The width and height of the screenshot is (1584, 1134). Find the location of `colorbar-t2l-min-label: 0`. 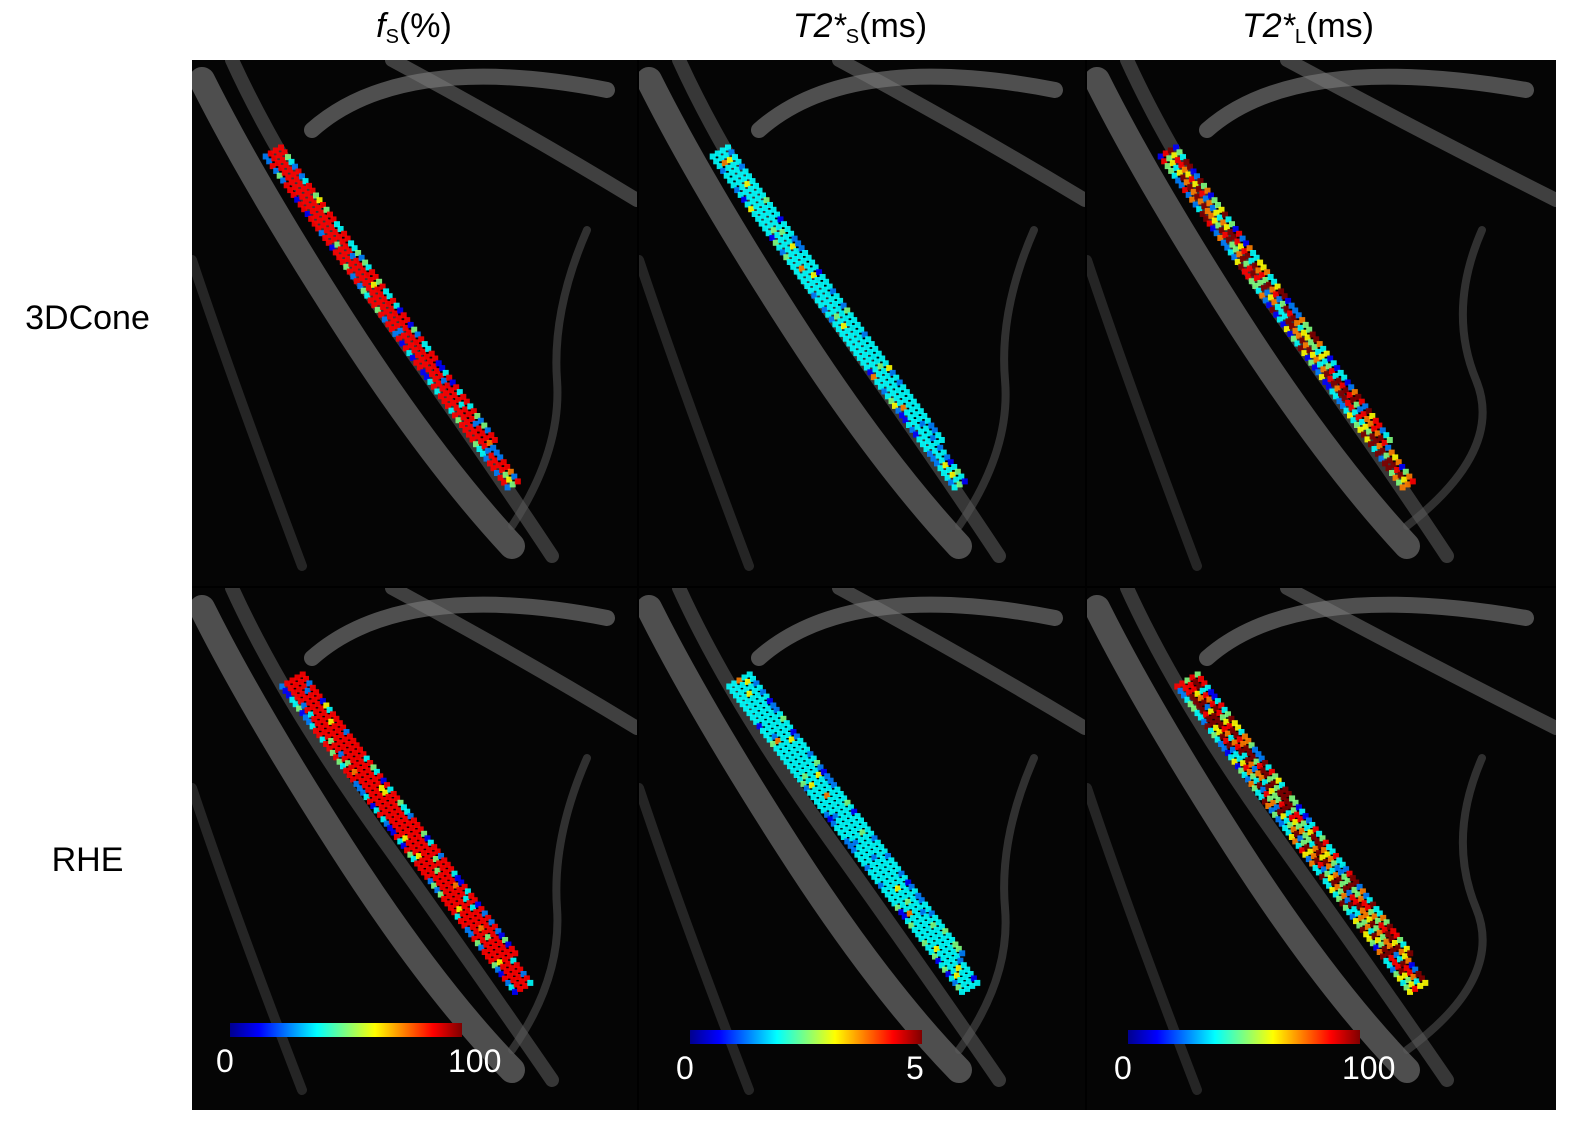

colorbar-t2l-min-label: 0 is located at coordinates (1123, 1068).